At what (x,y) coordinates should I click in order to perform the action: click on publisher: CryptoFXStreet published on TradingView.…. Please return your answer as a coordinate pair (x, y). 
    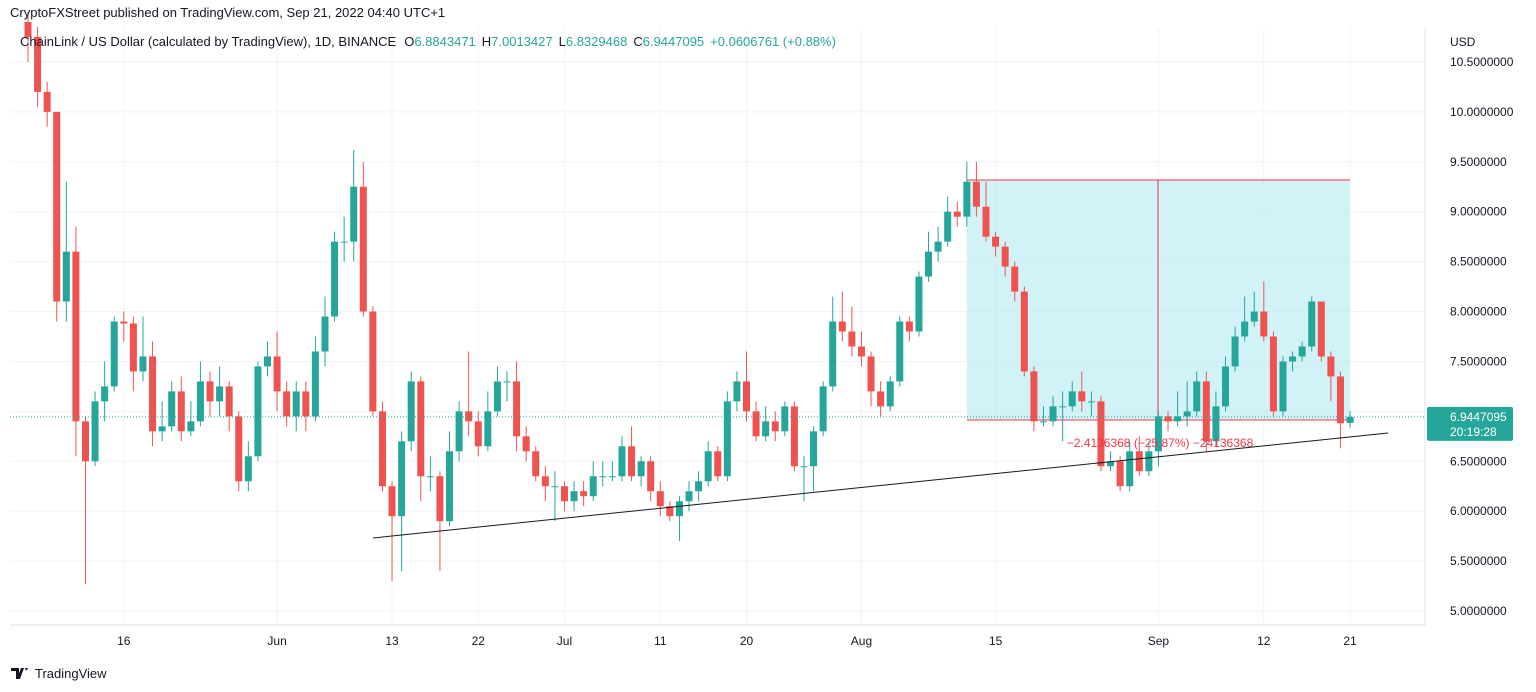
    Looking at the image, I should click on (227, 12).